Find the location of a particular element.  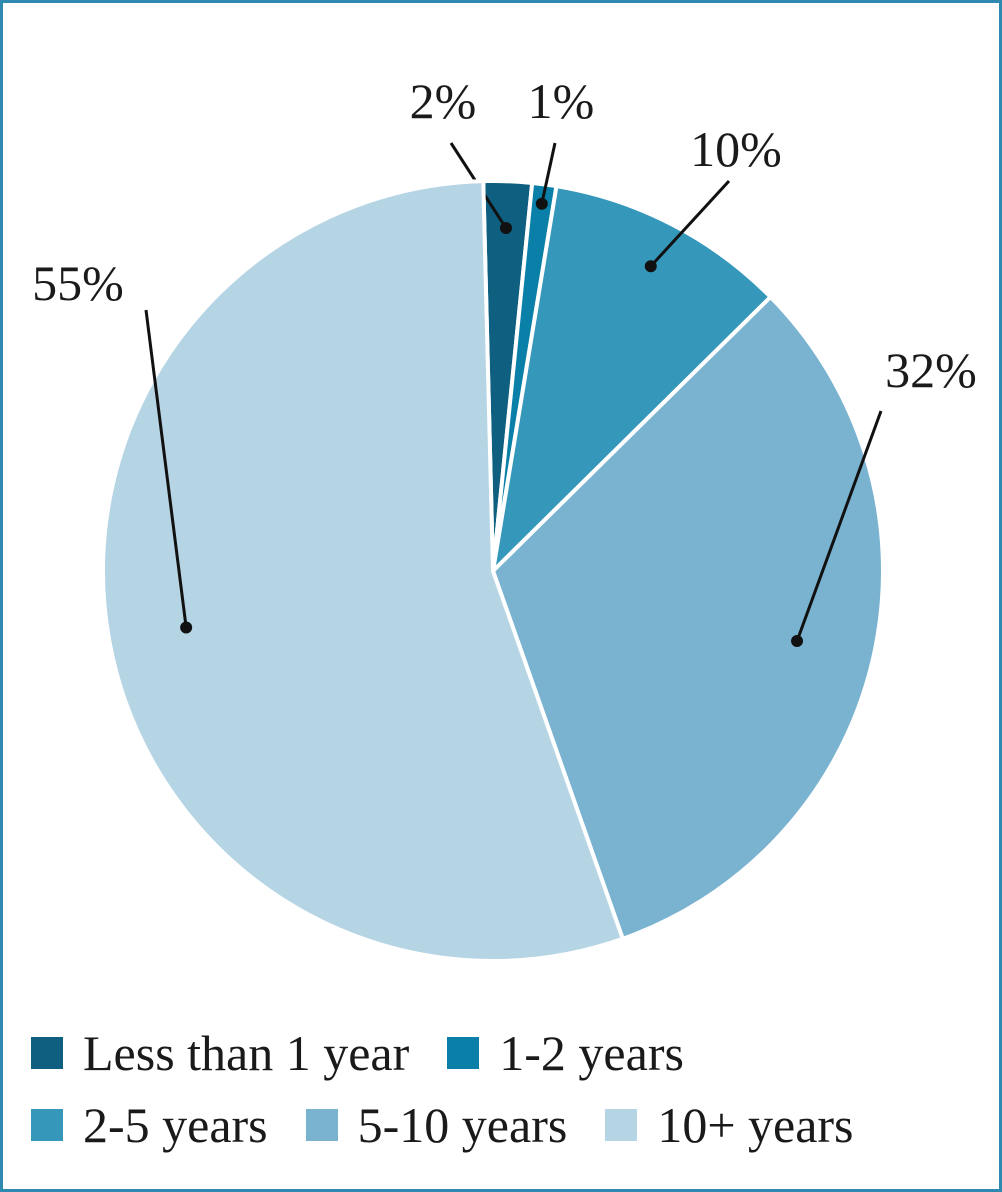

legend-item: 2-5 years is located at coordinates (149, 1125).